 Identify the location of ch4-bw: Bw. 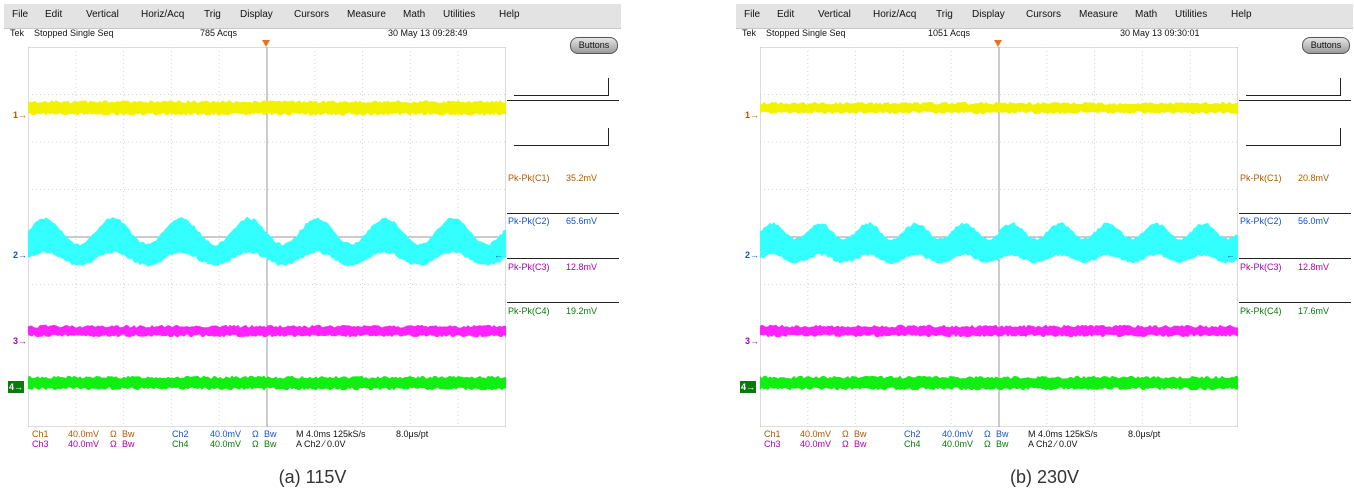
(270, 444).